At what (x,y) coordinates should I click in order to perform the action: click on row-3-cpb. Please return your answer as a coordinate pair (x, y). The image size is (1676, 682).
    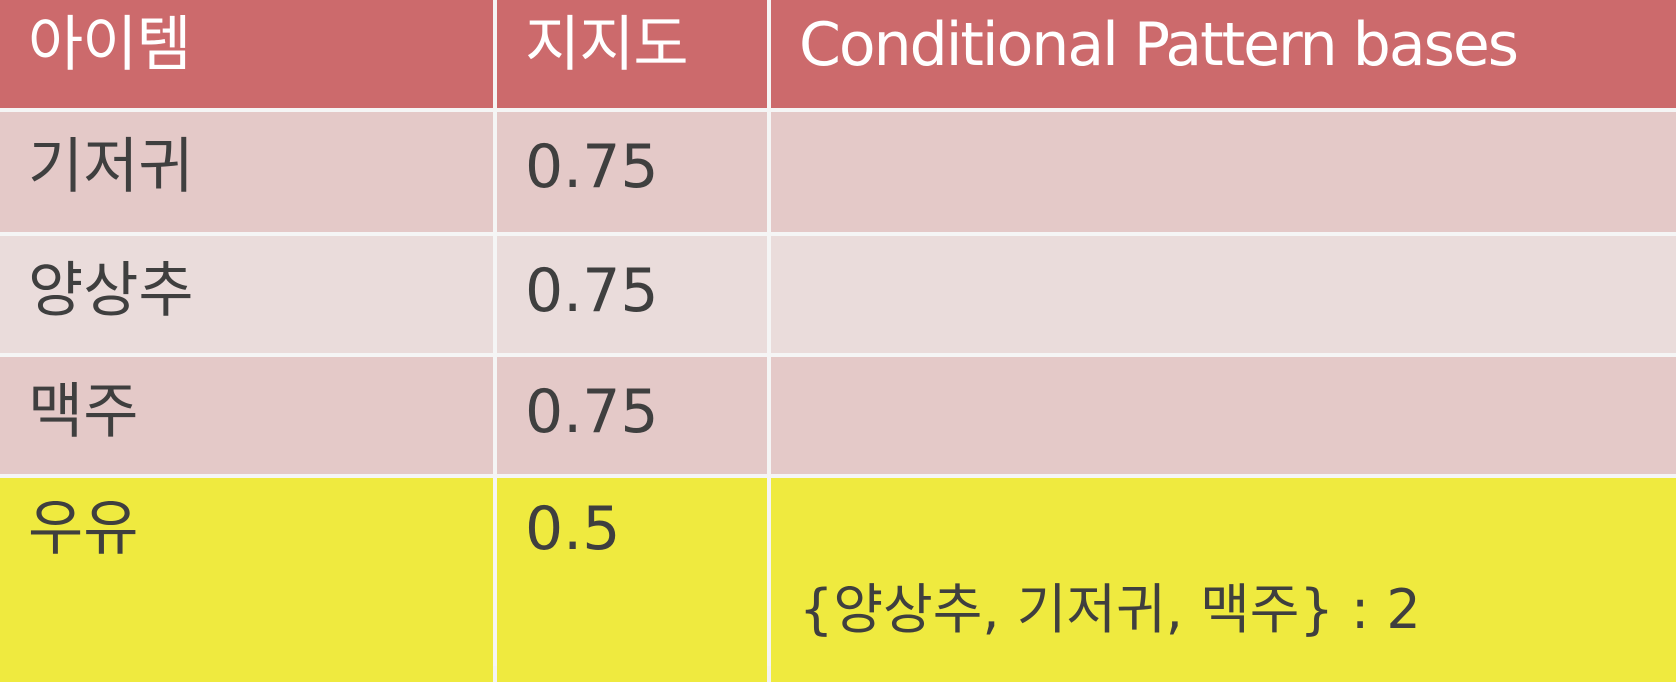
    Looking at the image, I should click on (1223, 415).